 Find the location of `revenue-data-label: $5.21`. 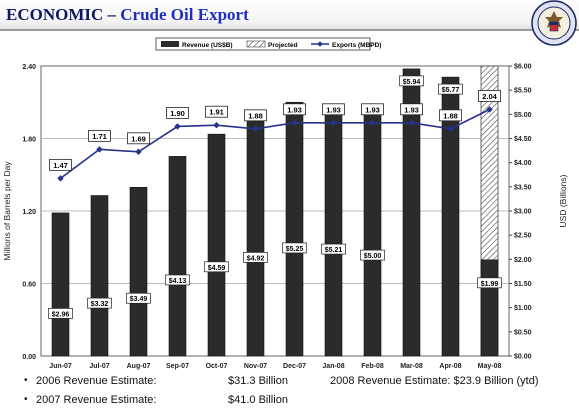

revenue-data-label: $5.21 is located at coordinates (333, 249).